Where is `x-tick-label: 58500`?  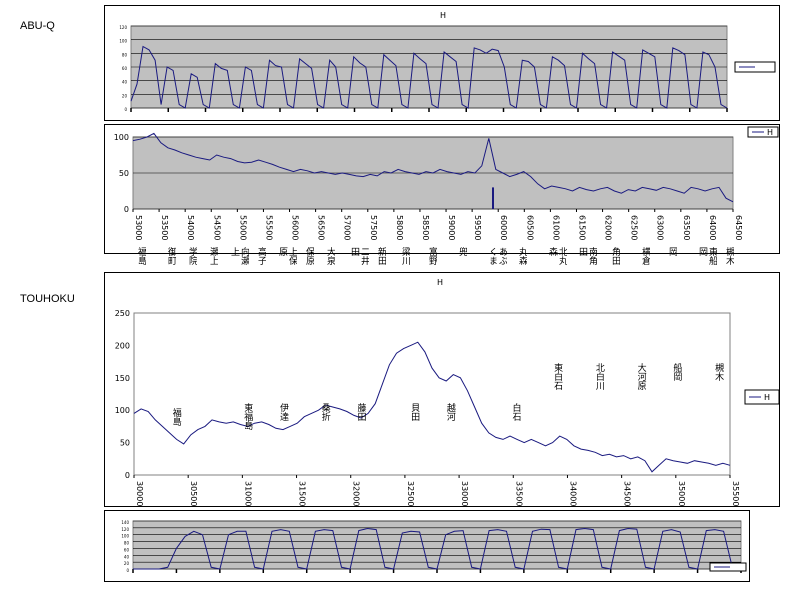 x-tick-label: 58500 is located at coordinates (425, 227).